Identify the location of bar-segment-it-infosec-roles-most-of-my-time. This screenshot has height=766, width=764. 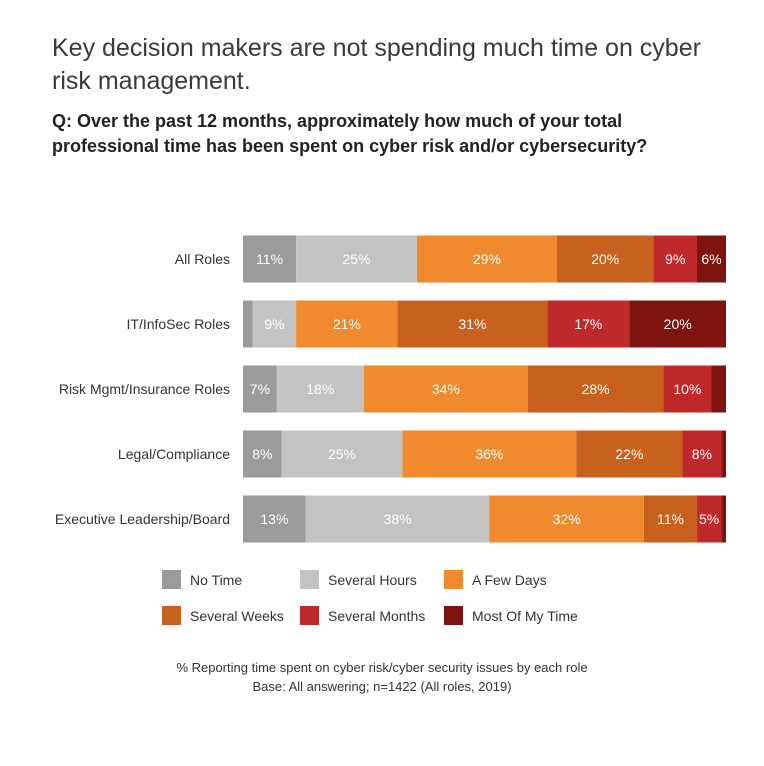
(677, 324).